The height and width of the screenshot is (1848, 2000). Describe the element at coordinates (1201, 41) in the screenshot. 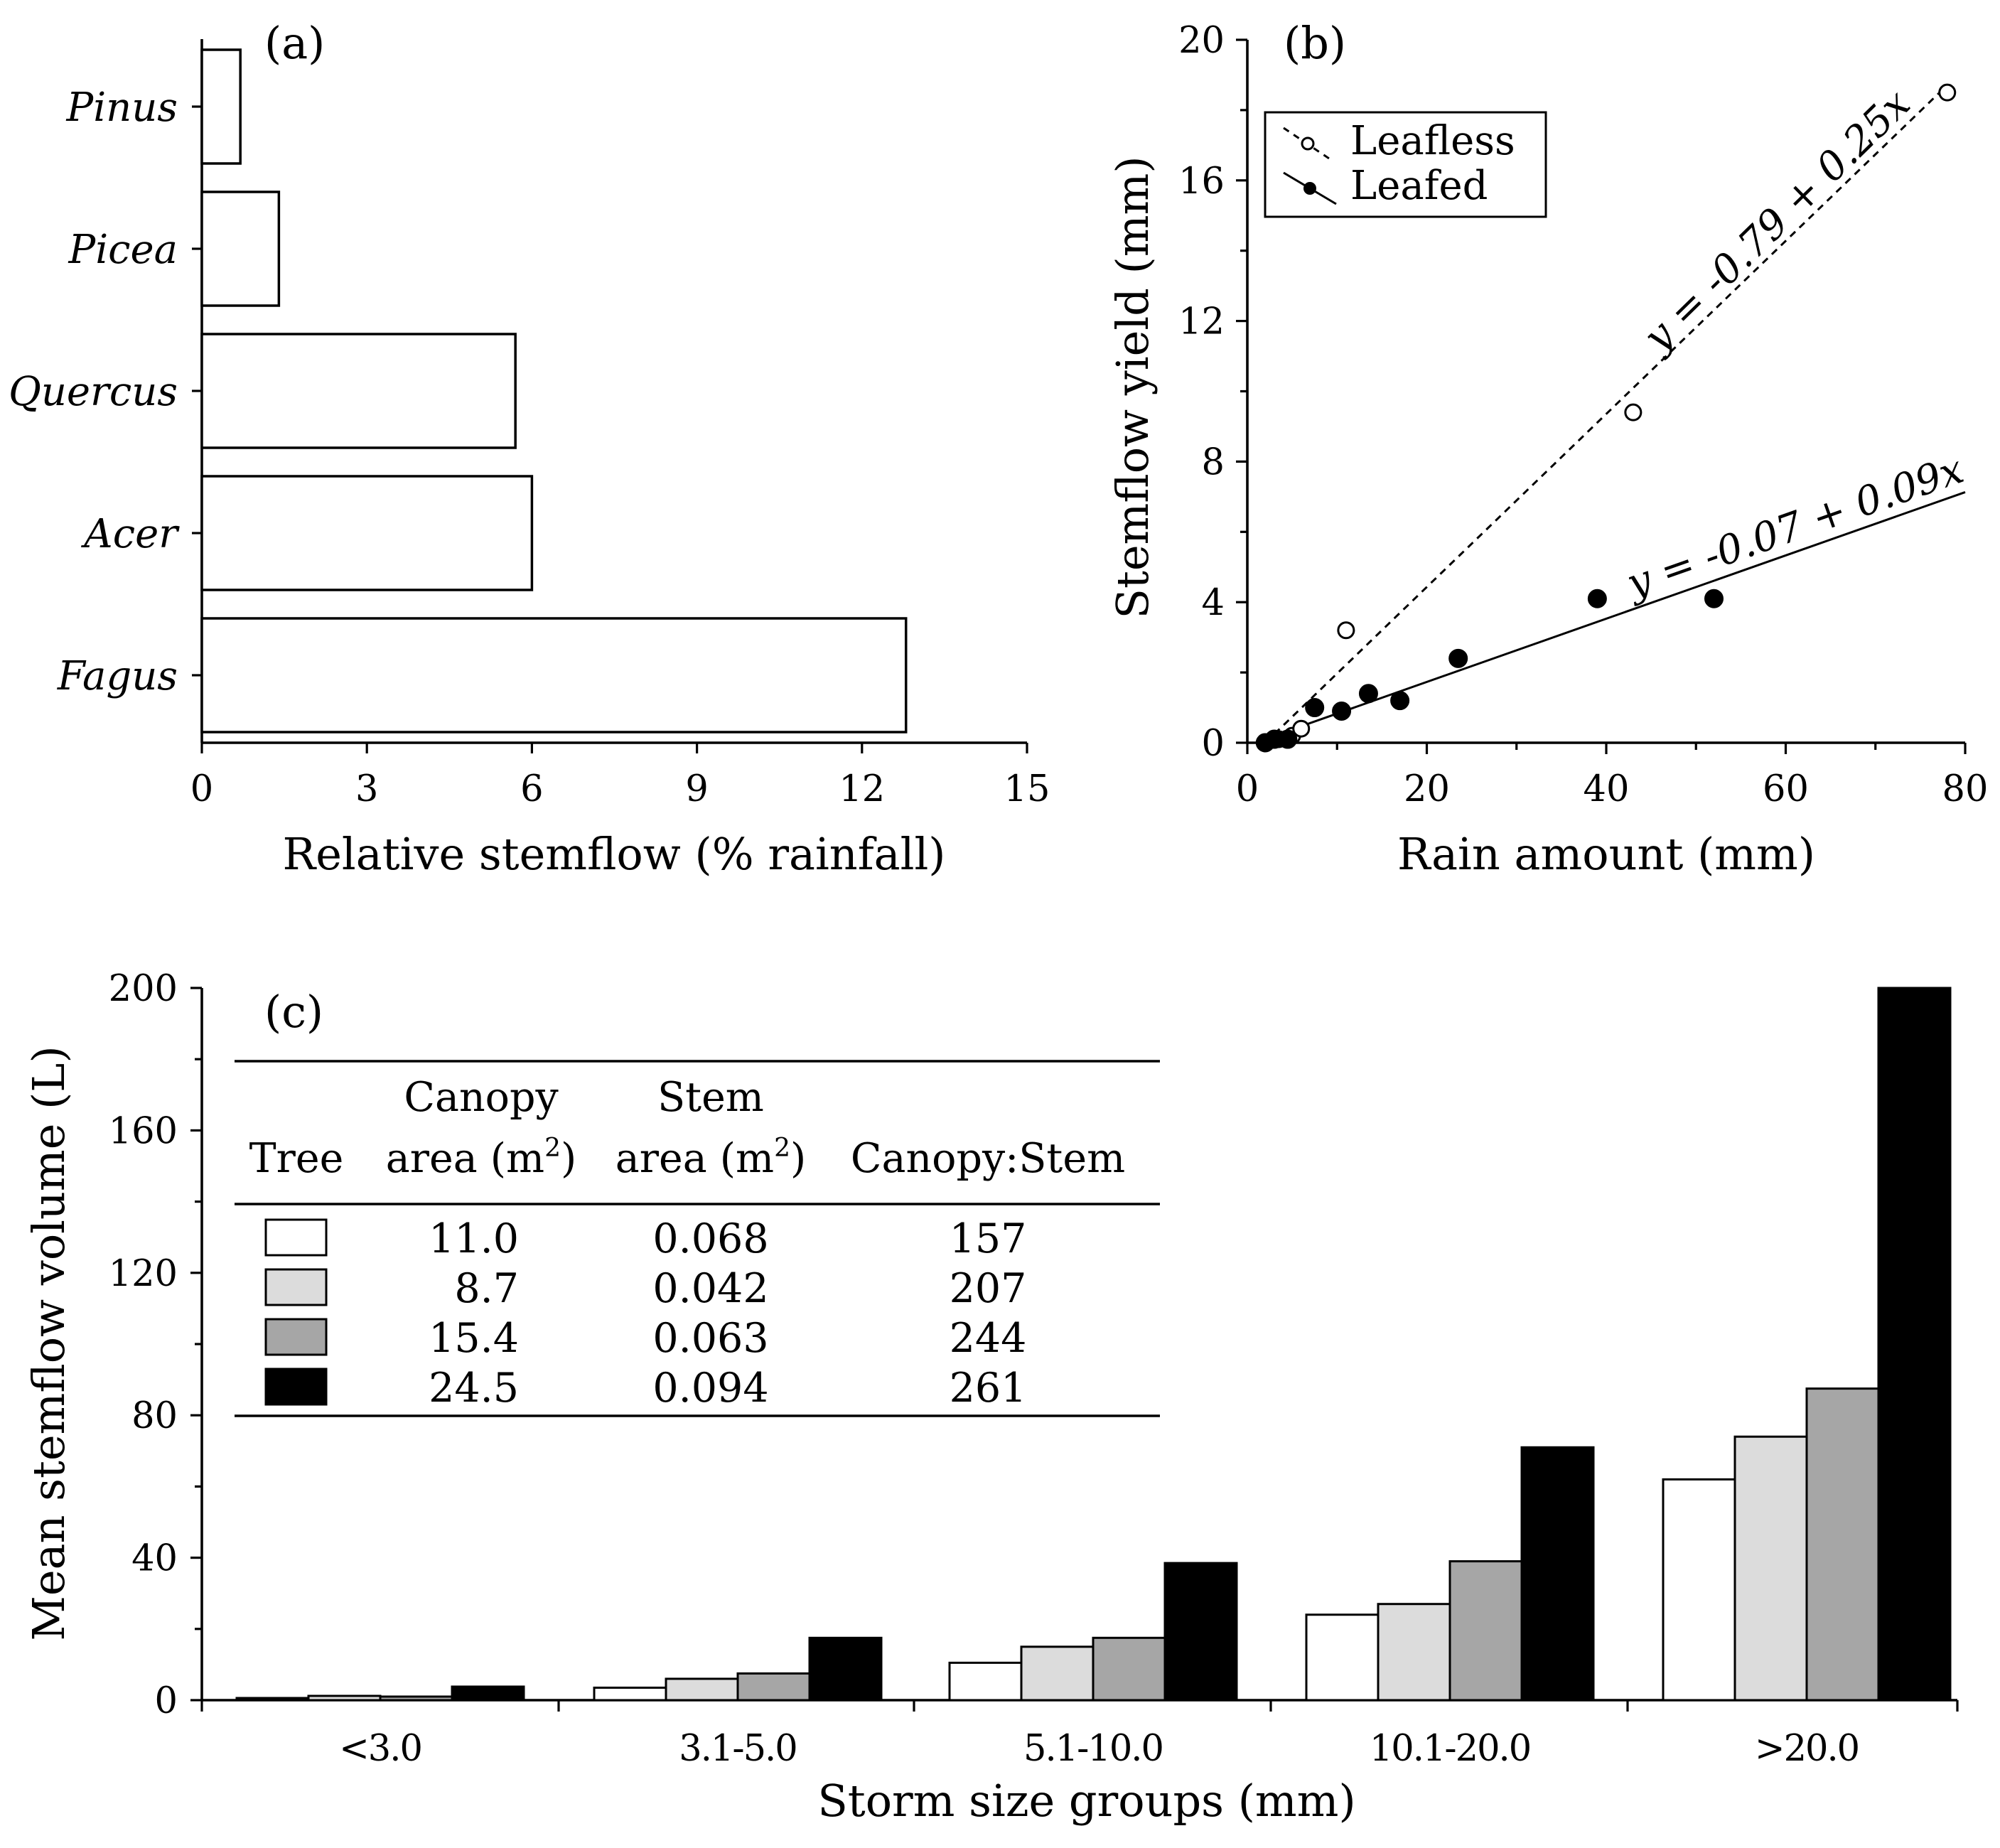

I see `y-tick-label-20: 20` at that location.